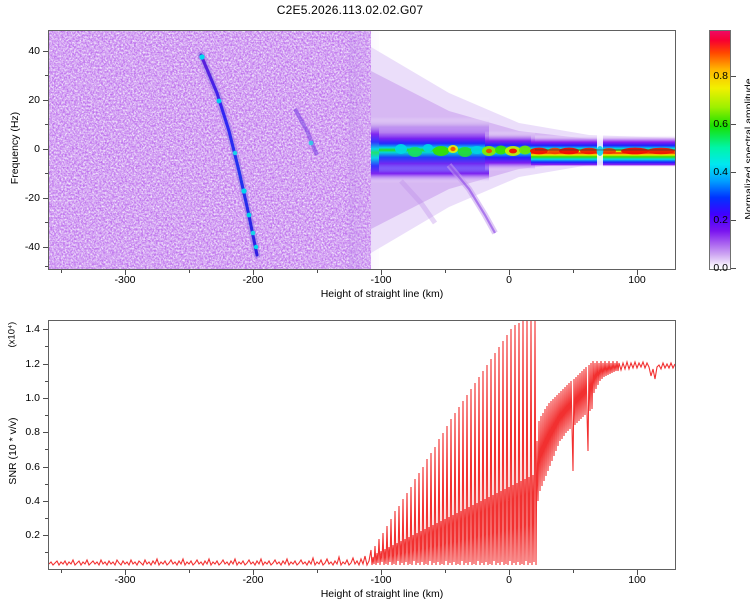 Image resolution: width=750 pixels, height=600 pixels. I want to click on spectrogram-xtick-label: -300, so click(125, 280).